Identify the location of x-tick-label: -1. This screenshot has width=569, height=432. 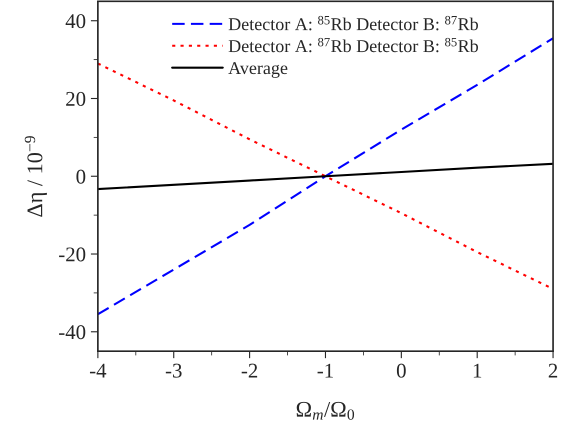
(325, 371).